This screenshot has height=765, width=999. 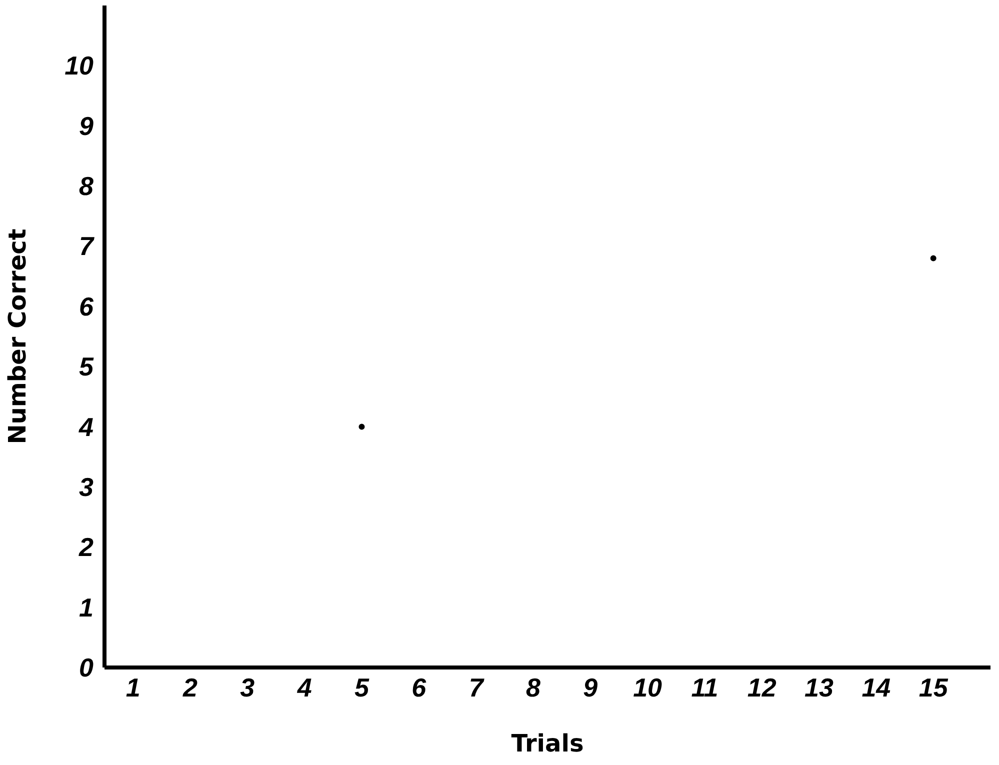 What do you see at coordinates (476, 687) in the screenshot?
I see `x-tick-label: 7` at bounding box center [476, 687].